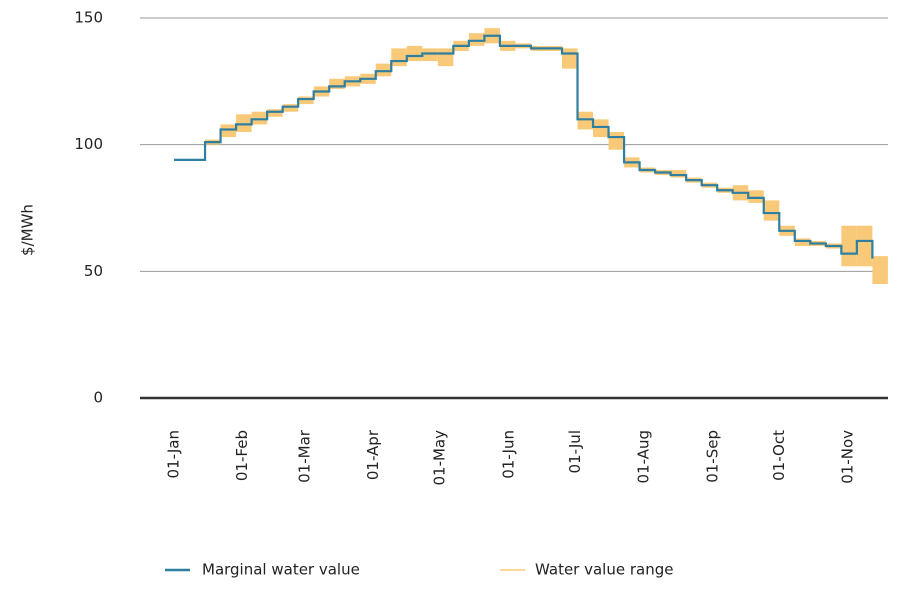 The width and height of the screenshot is (901, 590). What do you see at coordinates (174, 454) in the screenshot?
I see `x-tick-label: 01-Jan` at bounding box center [174, 454].